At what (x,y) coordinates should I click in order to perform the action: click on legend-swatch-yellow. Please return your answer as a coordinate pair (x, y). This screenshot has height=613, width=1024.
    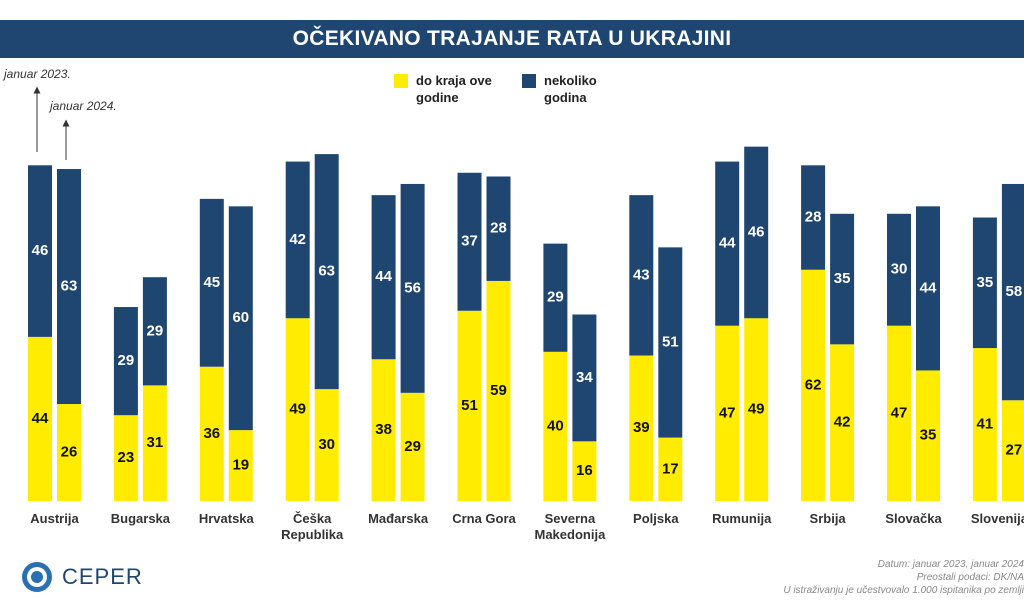
    Looking at the image, I should click on (401, 81).